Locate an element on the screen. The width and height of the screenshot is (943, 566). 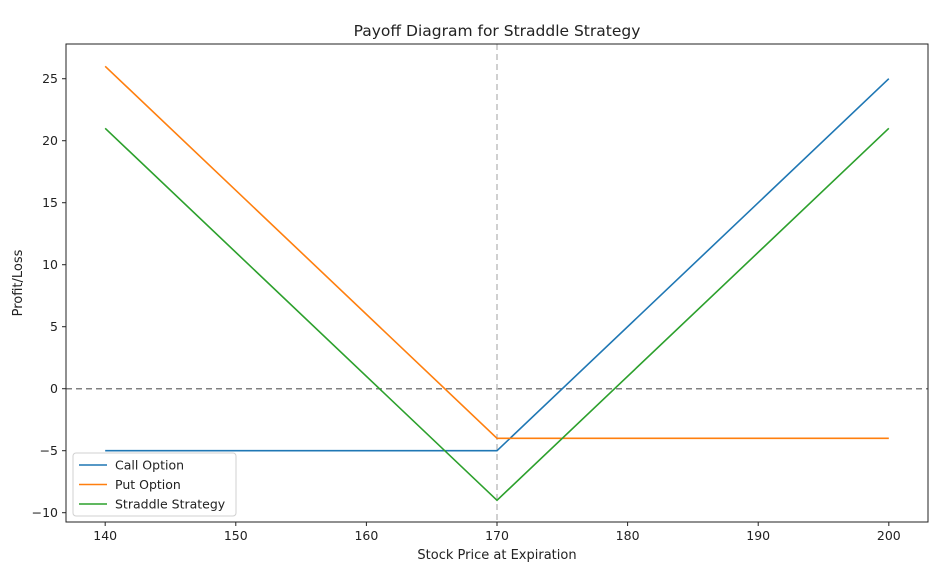
y-tick-label: −10 is located at coordinates (45, 512).